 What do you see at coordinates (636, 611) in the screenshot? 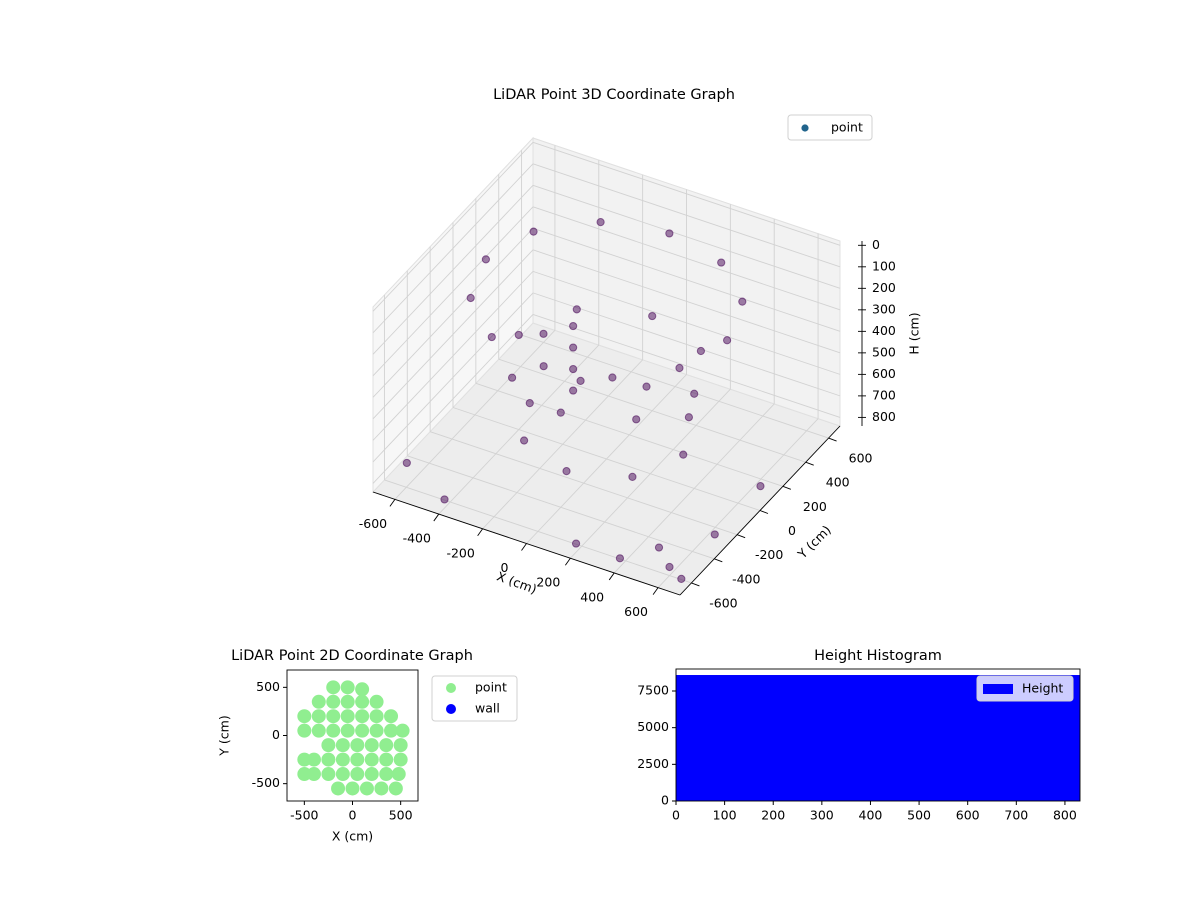
I see `x-tick-label: 600` at bounding box center [636, 611].